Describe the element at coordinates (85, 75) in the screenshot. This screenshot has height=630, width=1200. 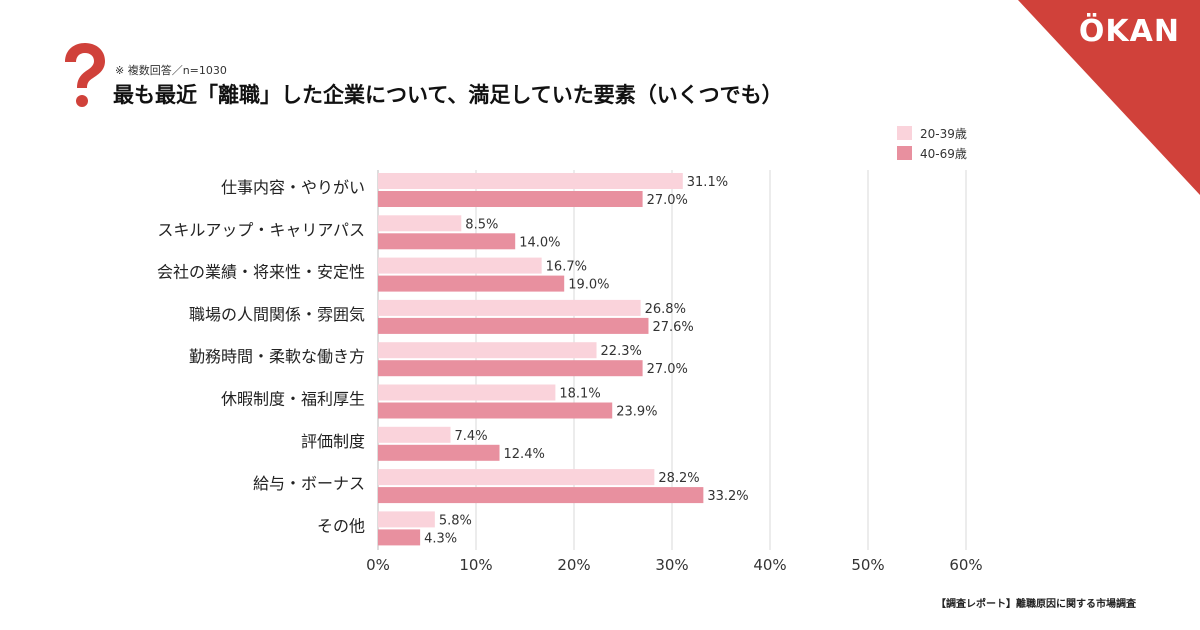
I see `question-mark-icon` at that location.